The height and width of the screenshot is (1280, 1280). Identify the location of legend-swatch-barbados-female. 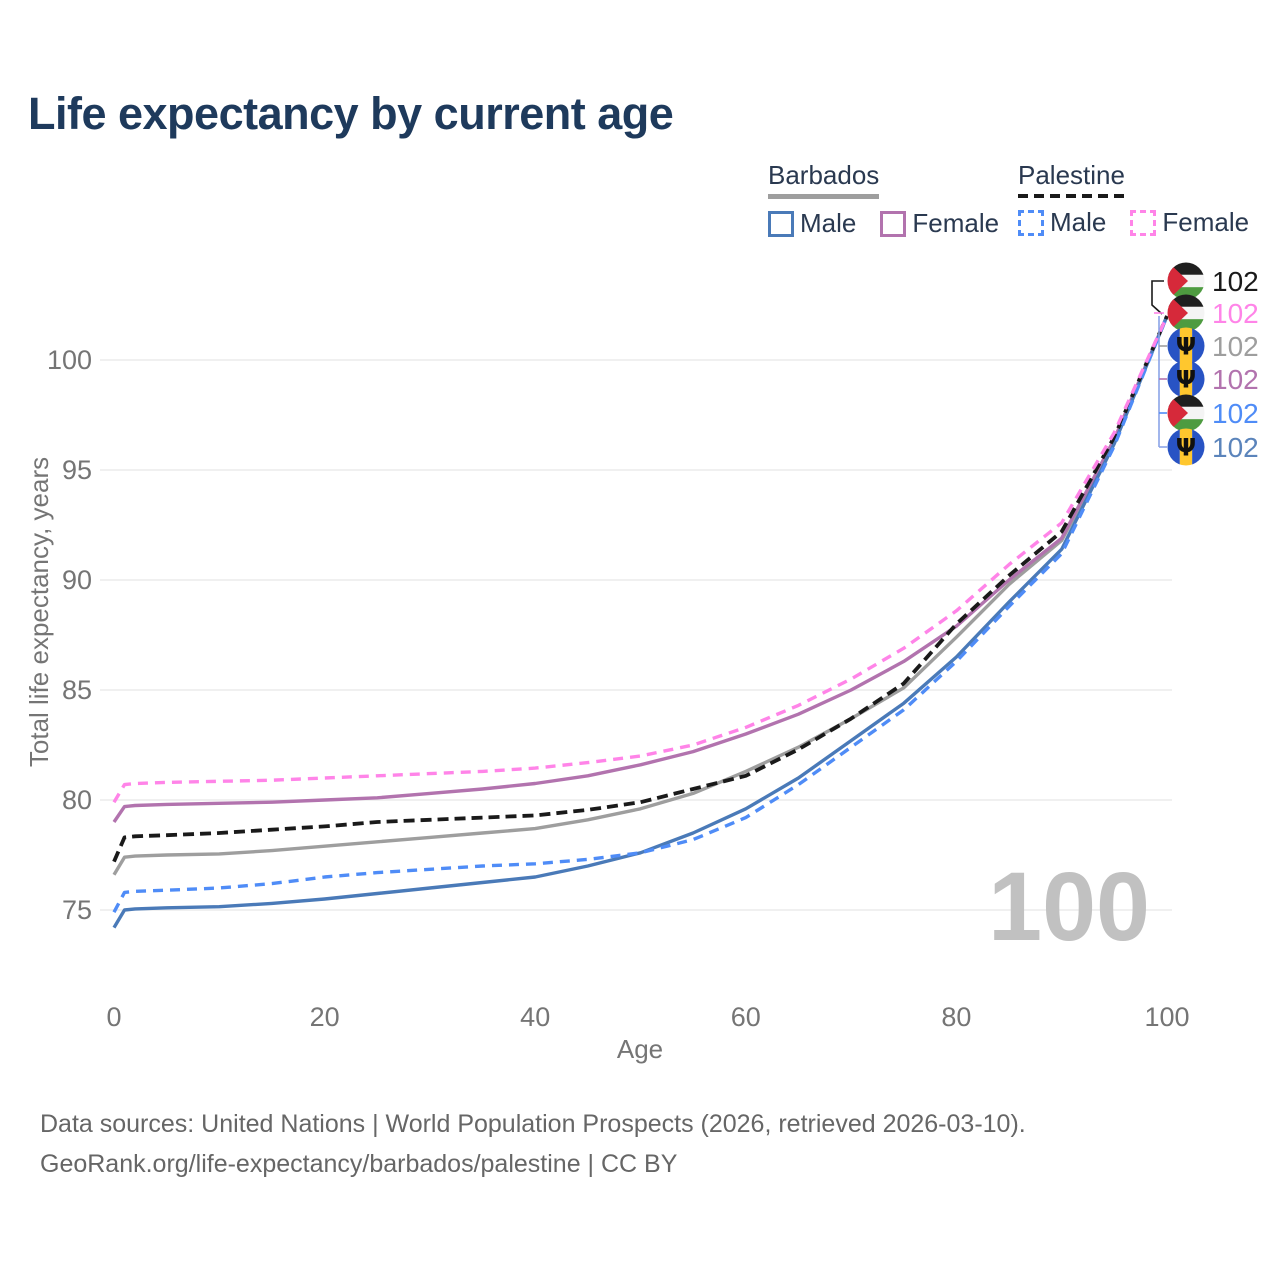
(893, 223).